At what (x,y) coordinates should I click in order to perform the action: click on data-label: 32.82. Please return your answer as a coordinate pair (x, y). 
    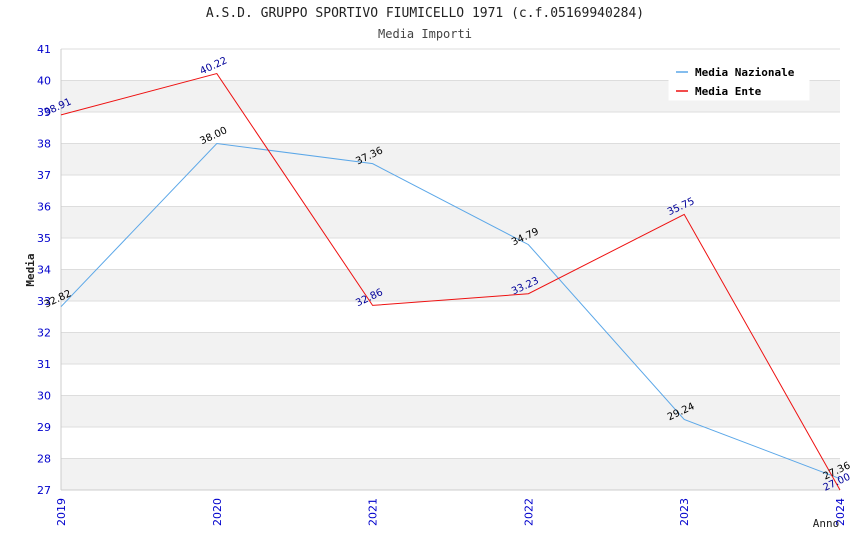
    Looking at the image, I should click on (58, 299).